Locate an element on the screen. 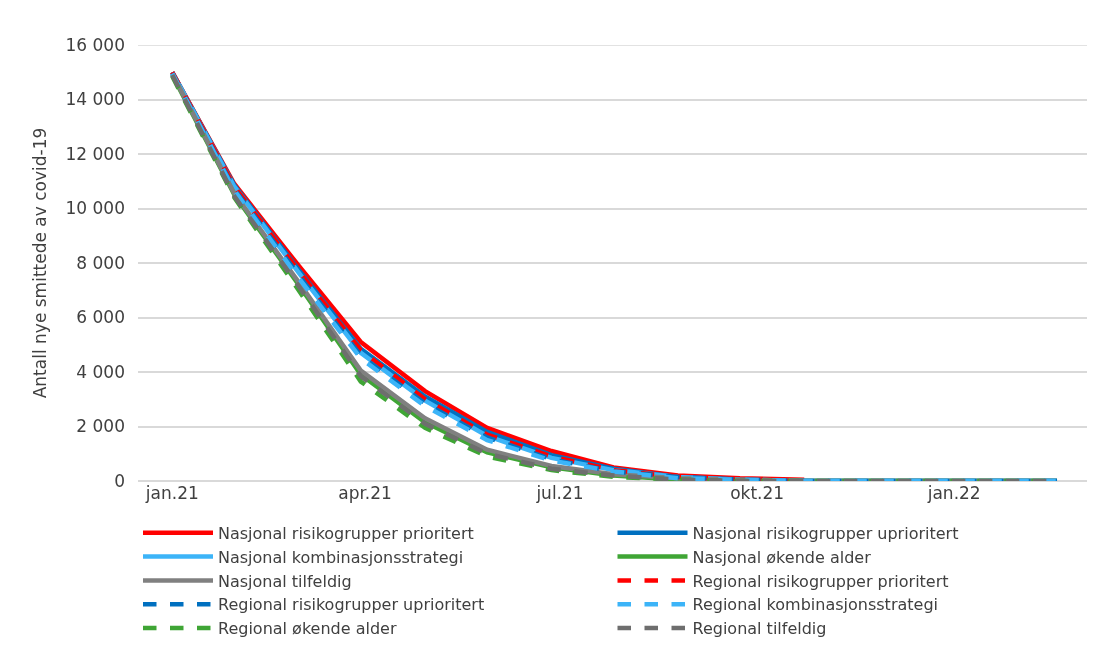  legend-label: Regional risikogrupper prioritert is located at coordinates (820, 581).